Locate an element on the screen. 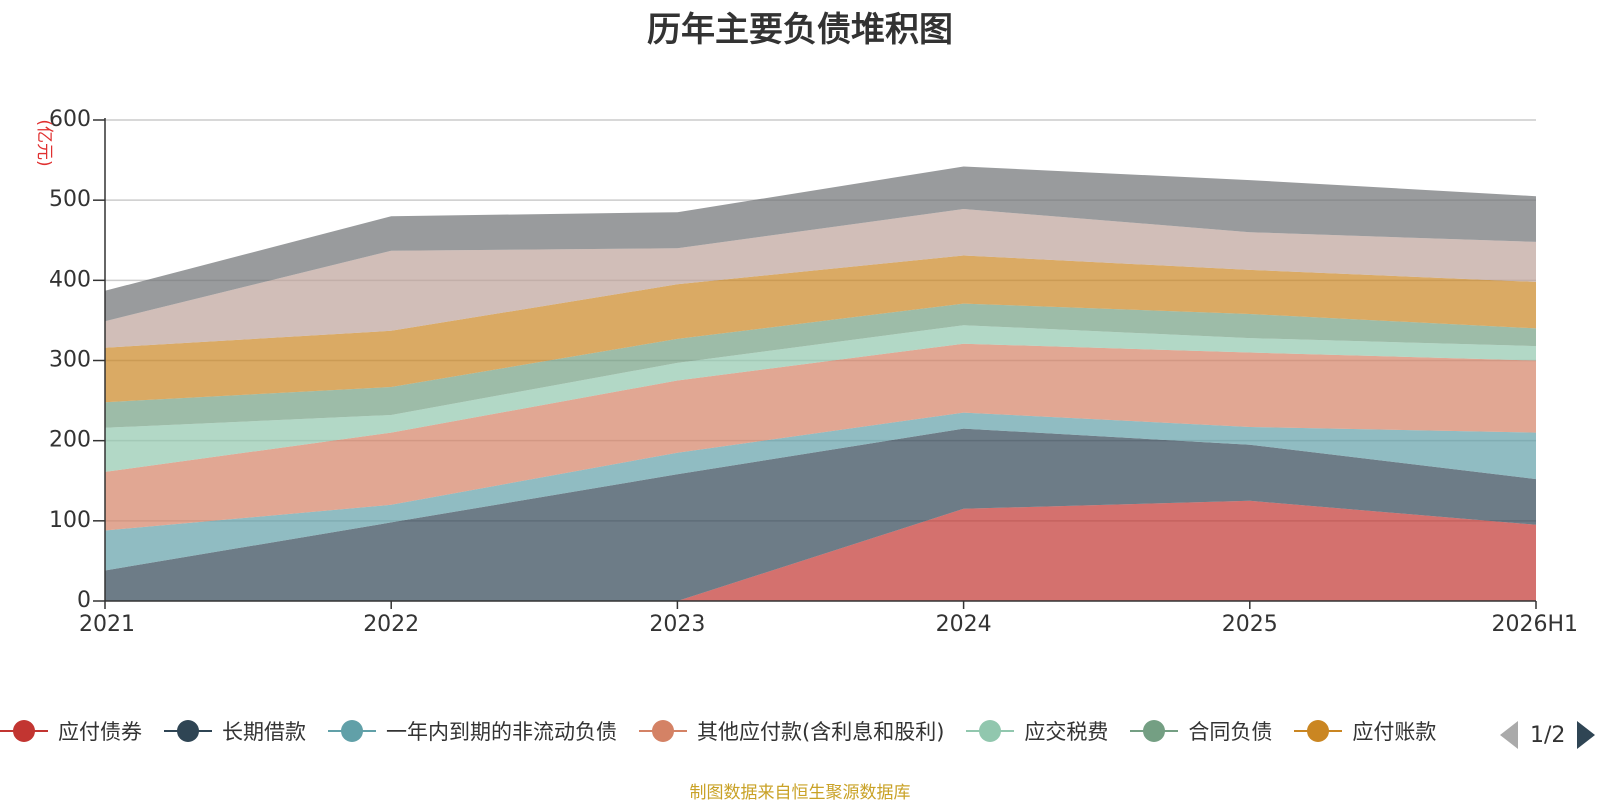  y-axis-label: (亿元) is located at coordinates (44, 142).